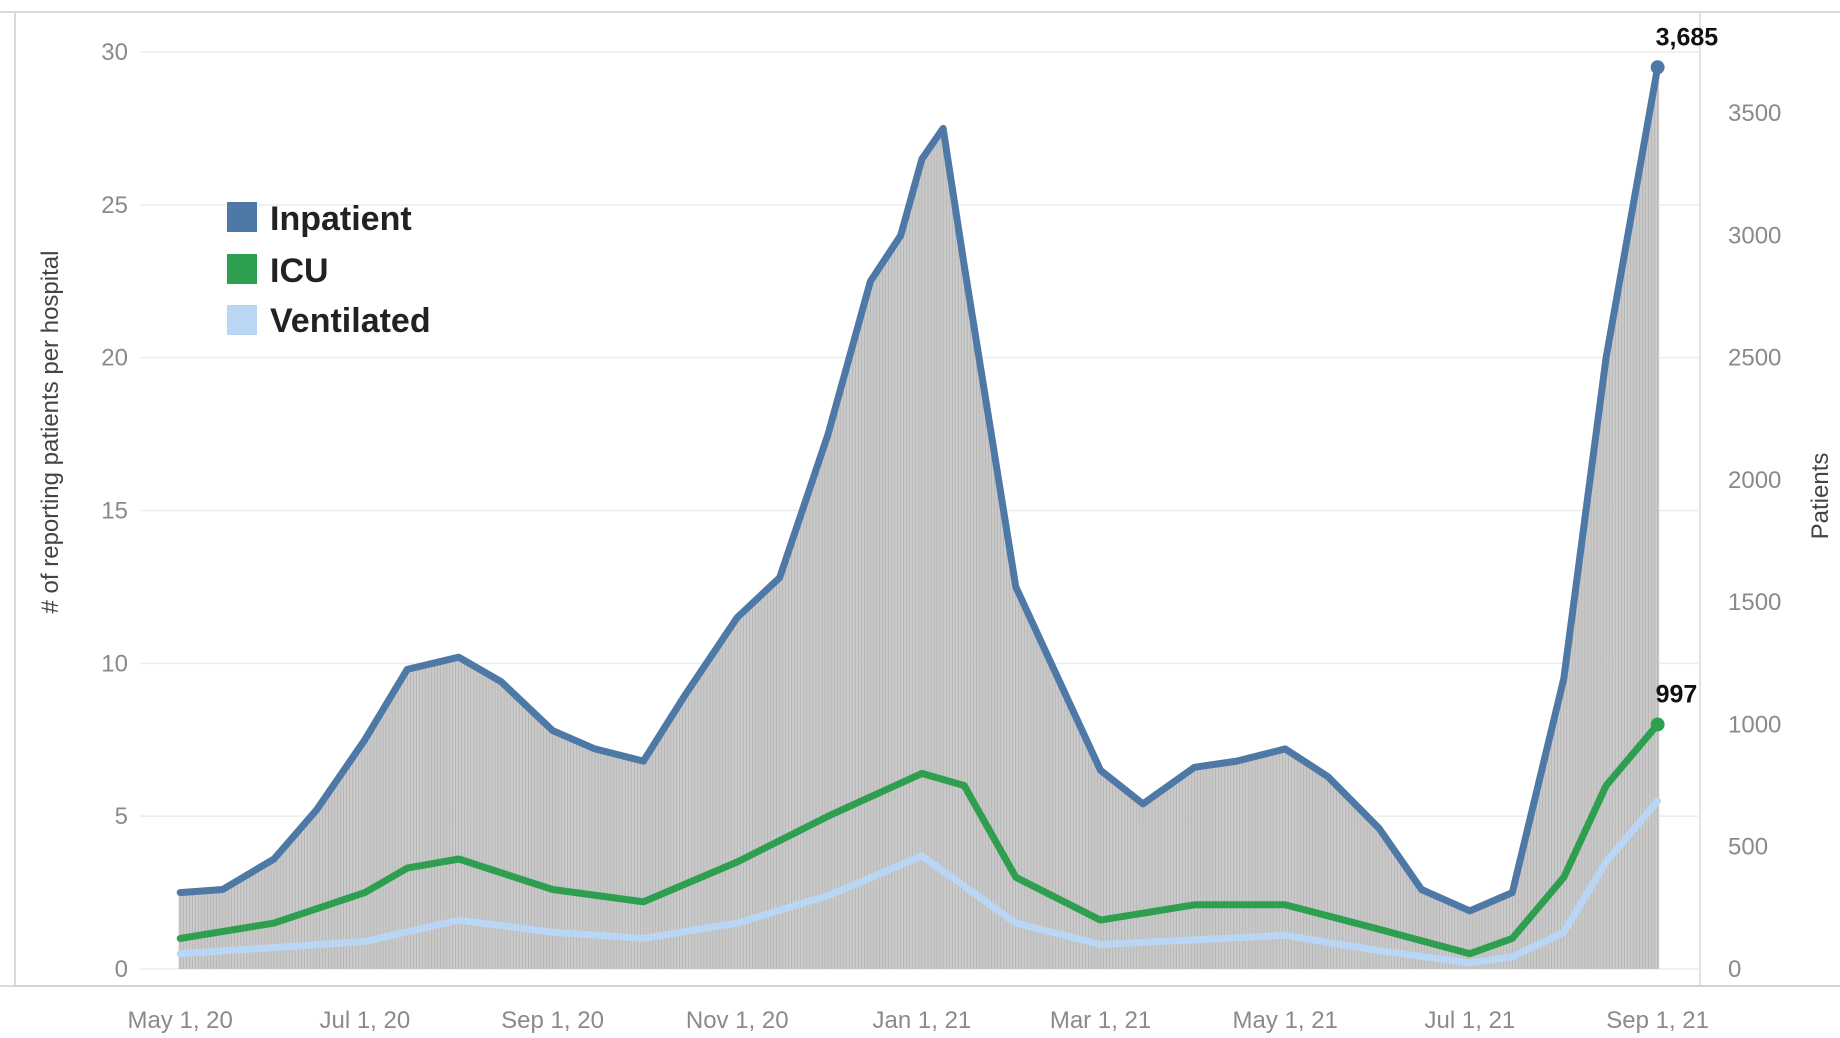 The height and width of the screenshot is (1038, 1840). Describe the element at coordinates (114, 511) in the screenshot. I see `y-left-tick-label: 15` at that location.